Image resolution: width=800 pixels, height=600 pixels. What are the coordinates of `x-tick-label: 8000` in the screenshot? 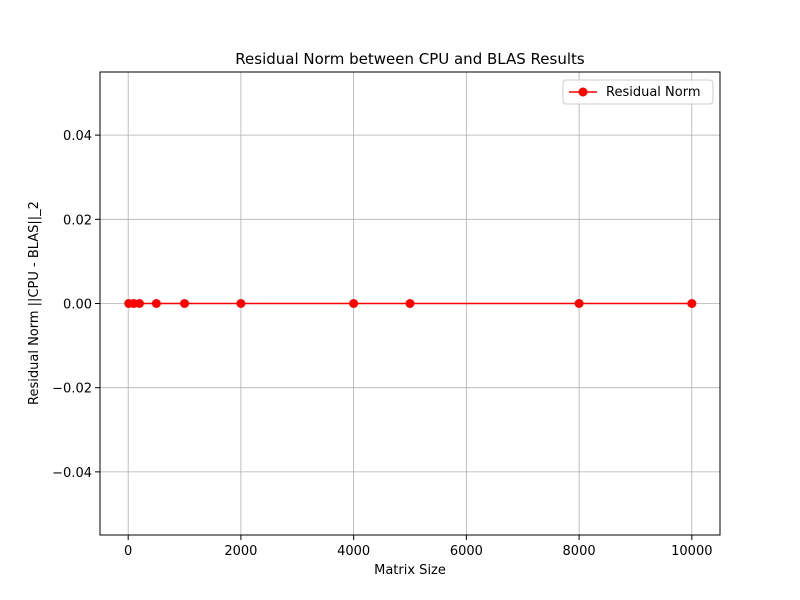 It's located at (579, 551).